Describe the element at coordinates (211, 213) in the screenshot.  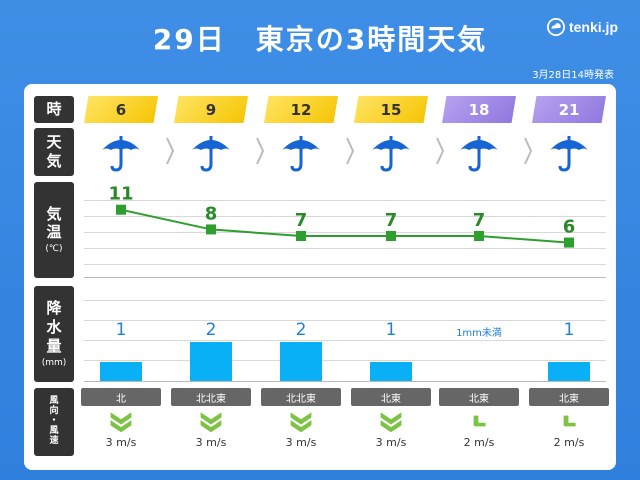
I see `temperature-label: 8` at that location.